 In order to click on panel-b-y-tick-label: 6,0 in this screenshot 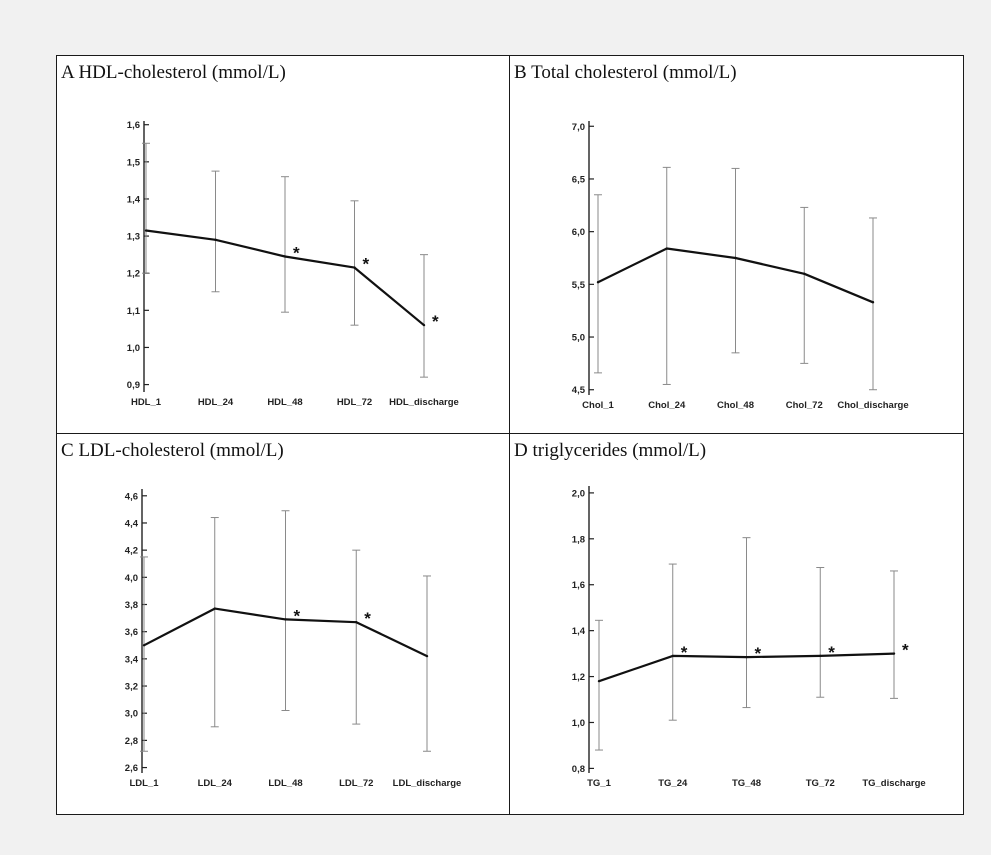, I will do `click(578, 232)`.